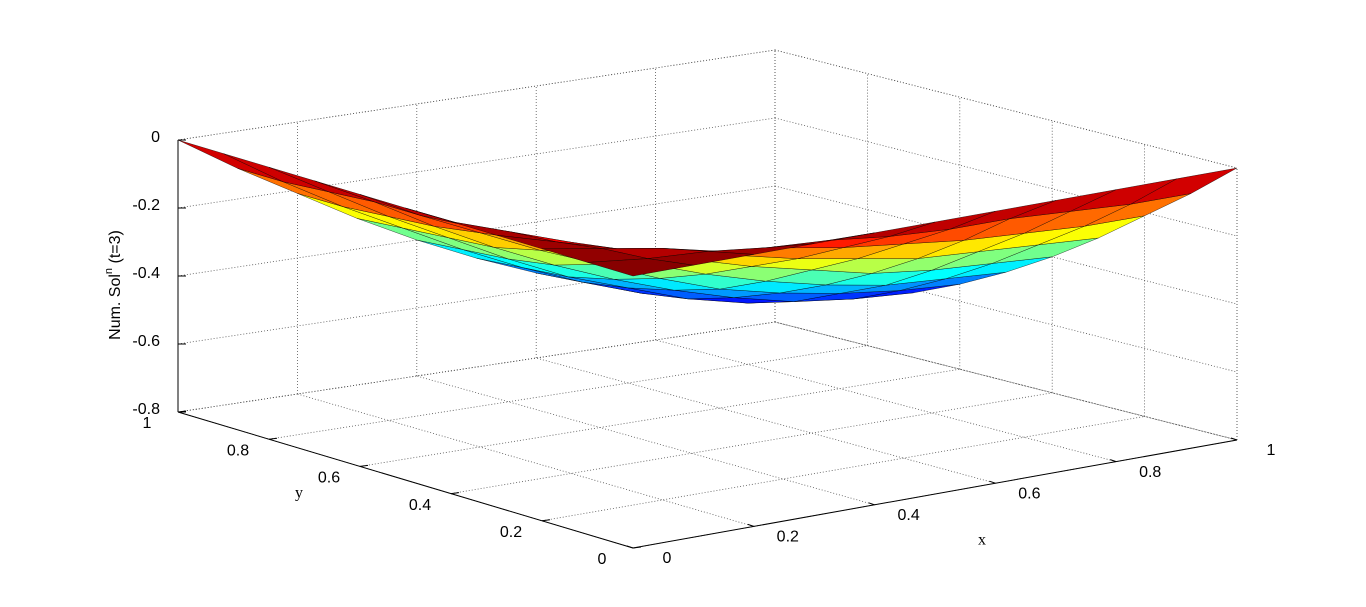 Image resolution: width=1366 pixels, height=607 pixels. Describe the element at coordinates (299, 493) in the screenshot. I see `y-axis-label: y` at that location.